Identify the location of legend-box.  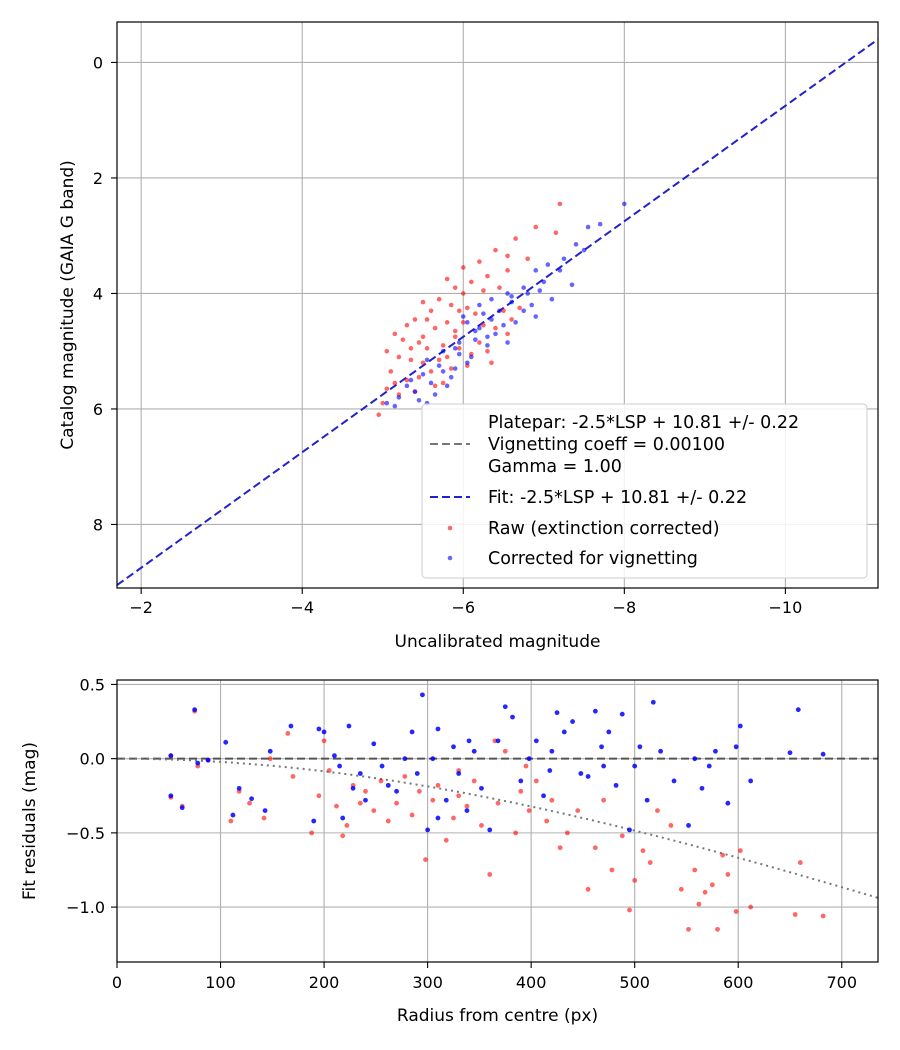
(644, 491).